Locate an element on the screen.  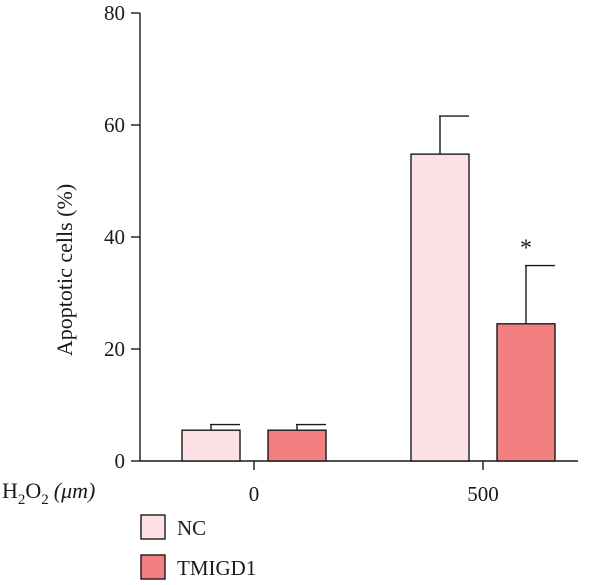
x-tick-label: 500 is located at coordinates (483, 494).